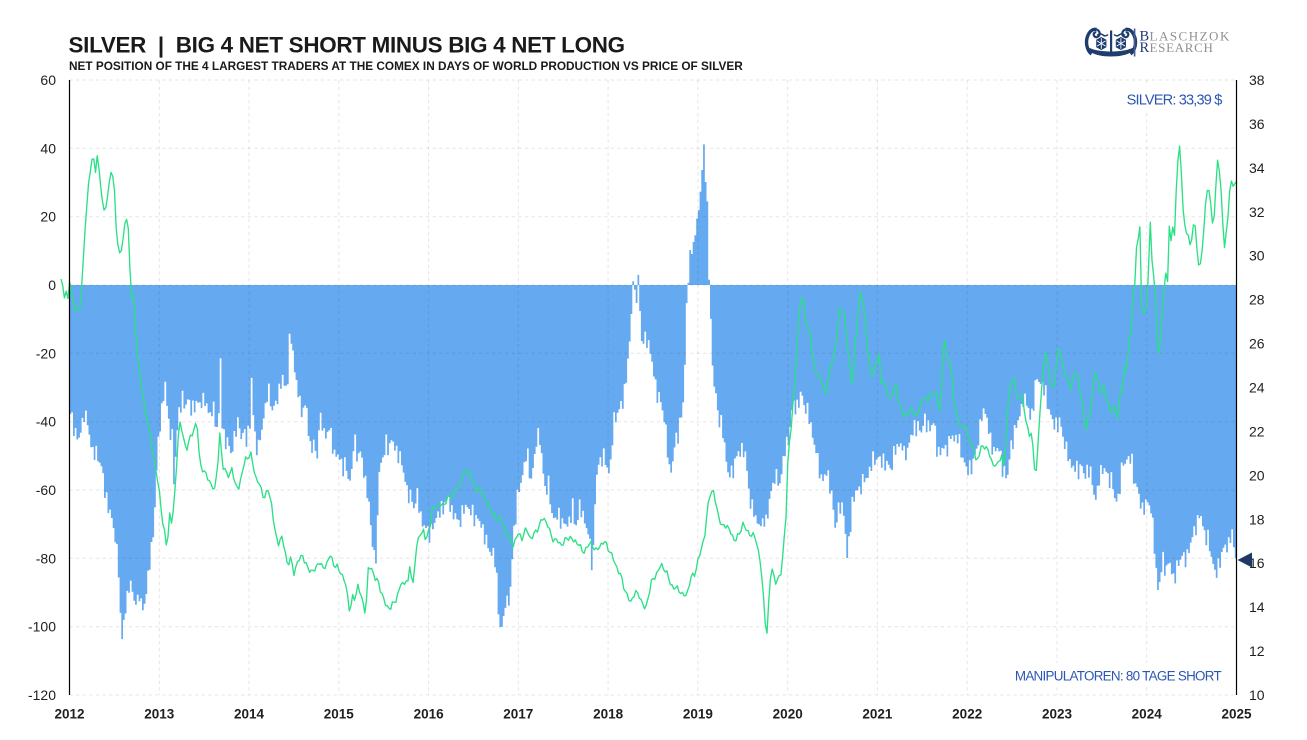 This screenshot has height=740, width=1307. I want to click on svg-text: 2016, so click(429, 714).